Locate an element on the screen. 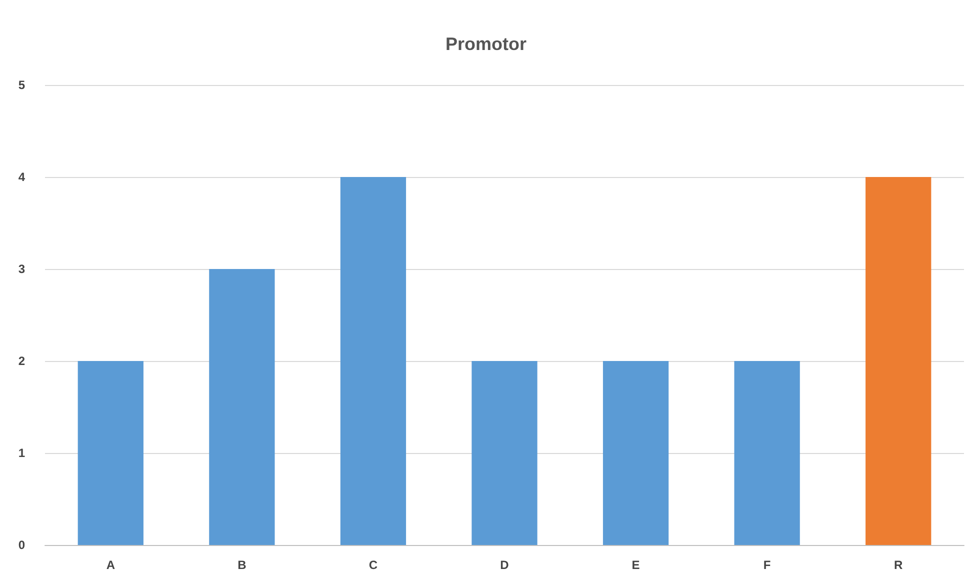 The image size is (972, 583). x-tick-label: C is located at coordinates (373, 565).